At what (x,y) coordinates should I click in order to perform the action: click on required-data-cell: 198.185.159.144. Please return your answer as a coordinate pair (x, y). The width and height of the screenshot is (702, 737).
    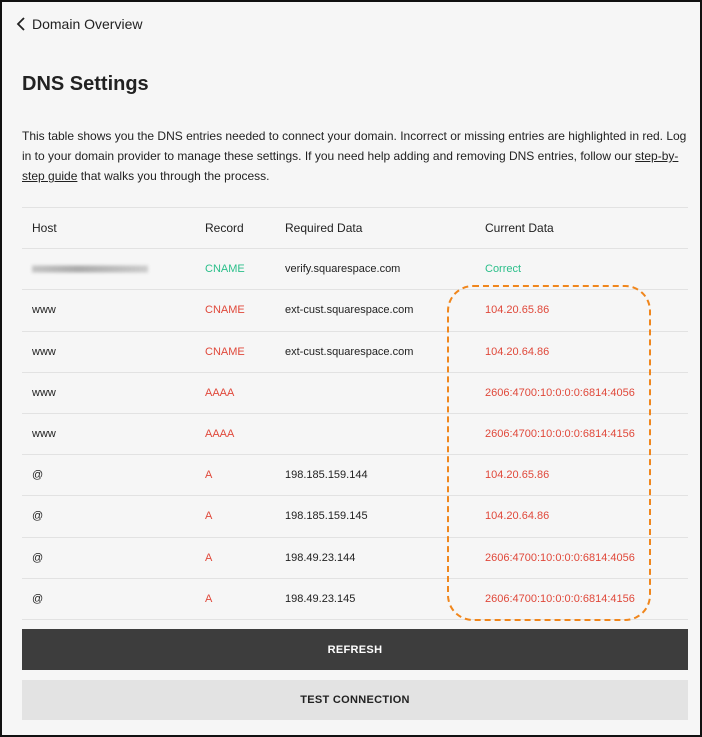
    Looking at the image, I should click on (326, 475).